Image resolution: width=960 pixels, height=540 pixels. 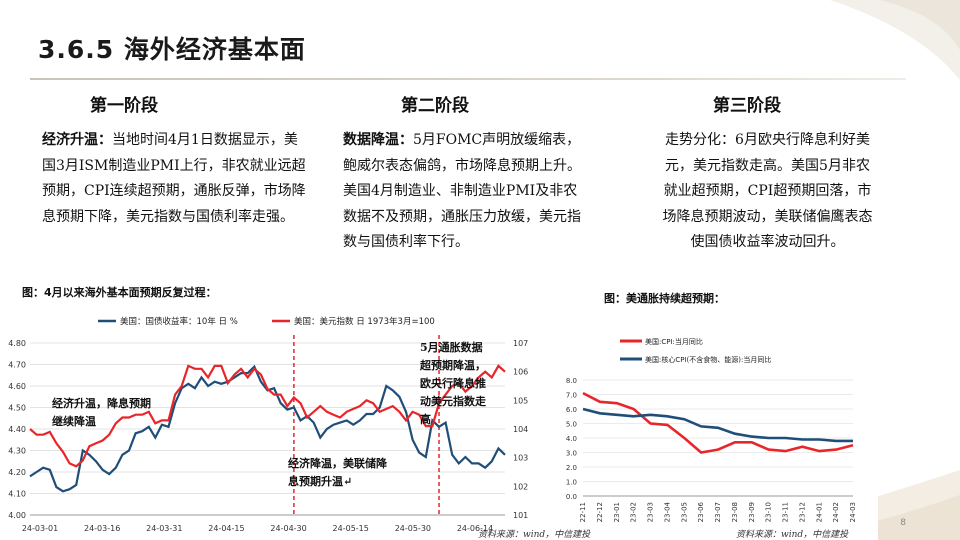 I want to click on chart1-x-tick: 24-04-15, so click(x=226, y=528).